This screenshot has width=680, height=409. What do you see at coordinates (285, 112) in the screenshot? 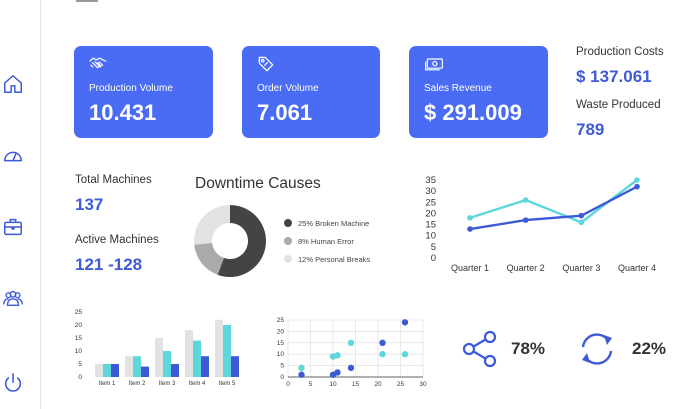
I see `order-volume-value: 7.061` at bounding box center [285, 112].